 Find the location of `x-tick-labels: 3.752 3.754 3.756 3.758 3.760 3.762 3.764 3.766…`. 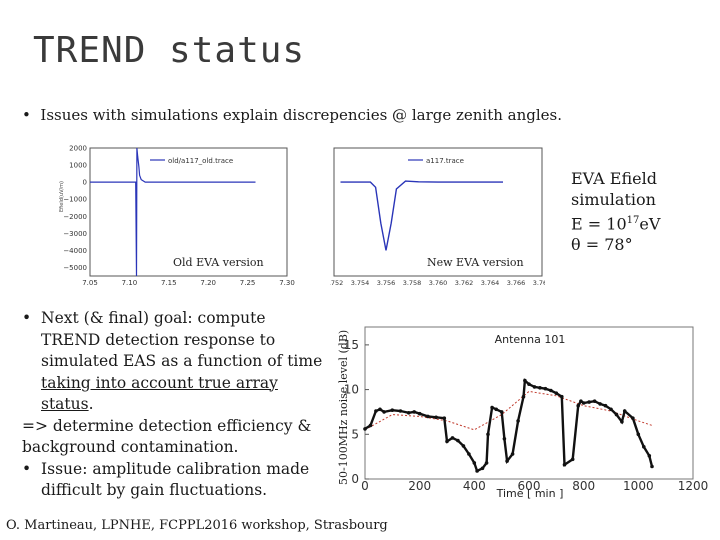

x-tick-labels: 3.752 3.754 3.756 3.758 3.760 3.762 3.764 3.766… is located at coordinates (437, 283).